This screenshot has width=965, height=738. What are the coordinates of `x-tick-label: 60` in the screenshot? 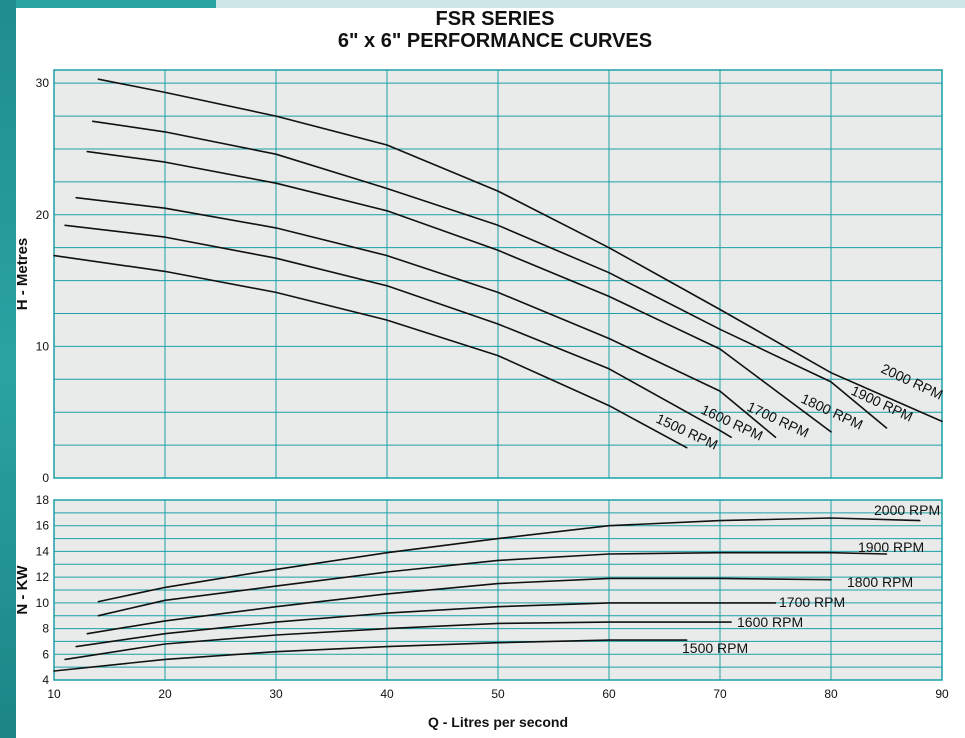 It's located at (609, 694).